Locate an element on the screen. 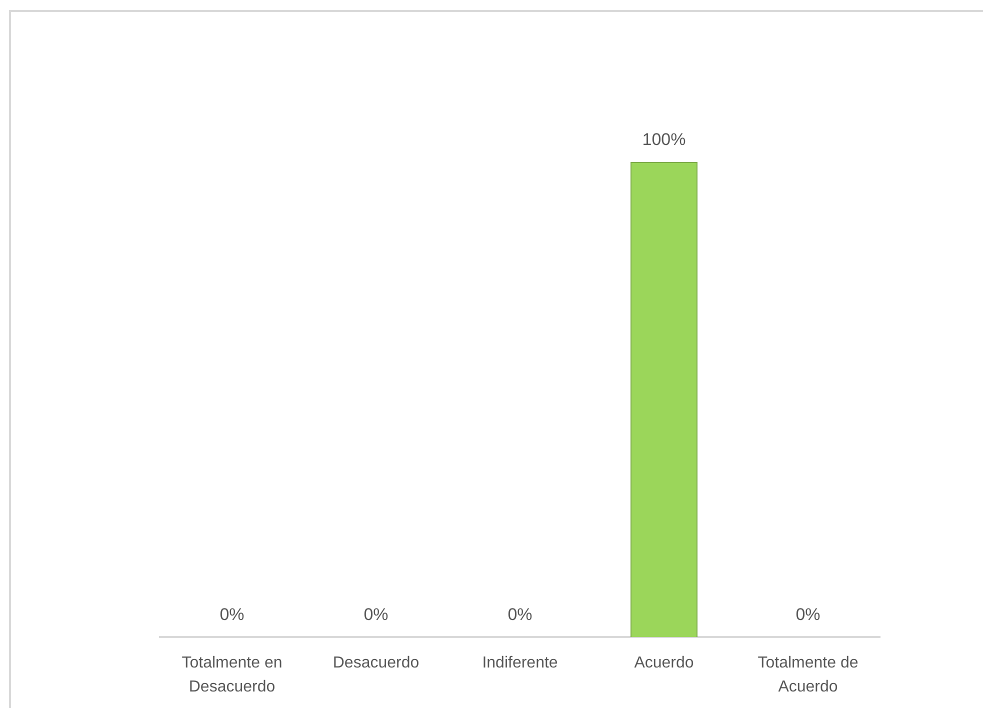 This screenshot has width=983, height=708. x-tick-label: Desacuerdo is located at coordinates (376, 663).